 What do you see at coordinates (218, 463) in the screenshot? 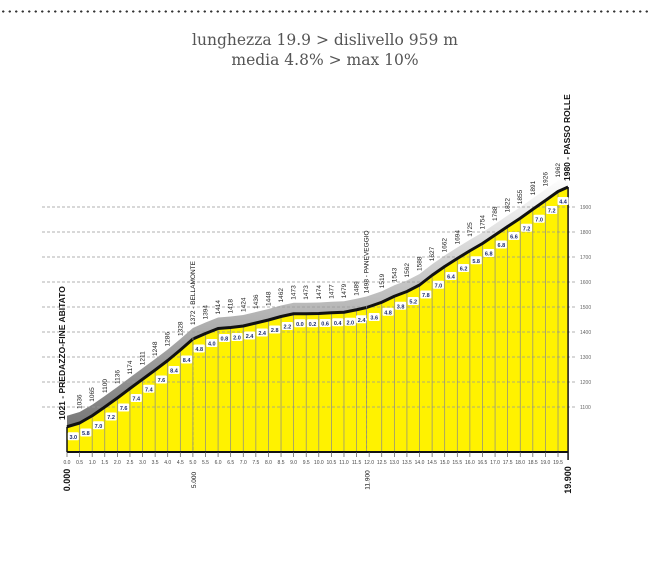
I see `x-tick-label: 6.0` at bounding box center [218, 463].